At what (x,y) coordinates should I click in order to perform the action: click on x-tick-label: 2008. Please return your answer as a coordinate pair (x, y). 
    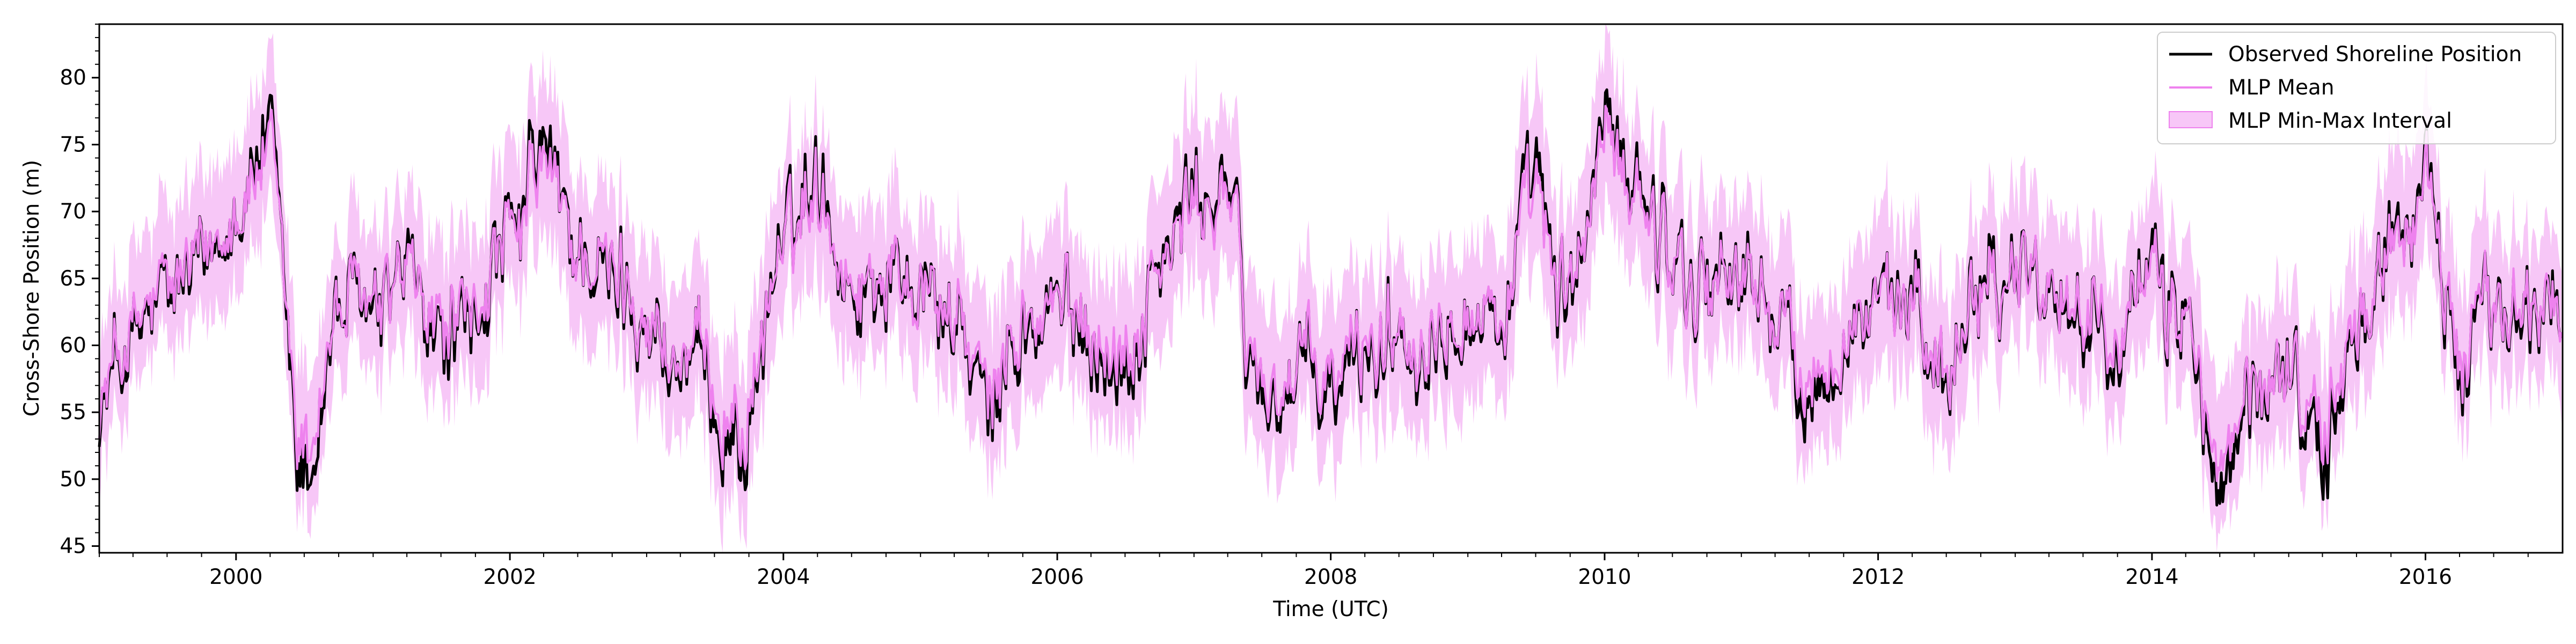
    Looking at the image, I should click on (1330, 577).